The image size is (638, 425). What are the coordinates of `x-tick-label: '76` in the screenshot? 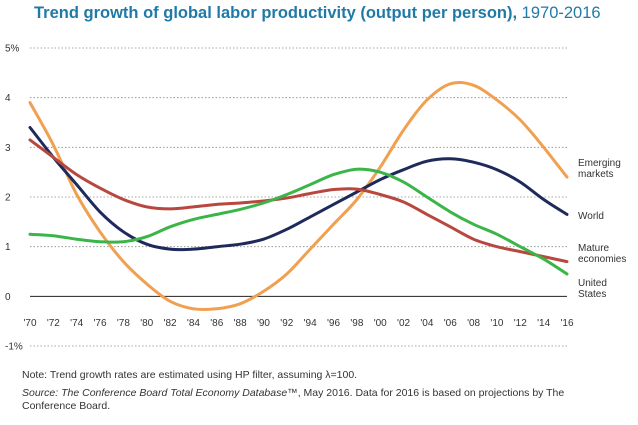 It's located at (100, 323).